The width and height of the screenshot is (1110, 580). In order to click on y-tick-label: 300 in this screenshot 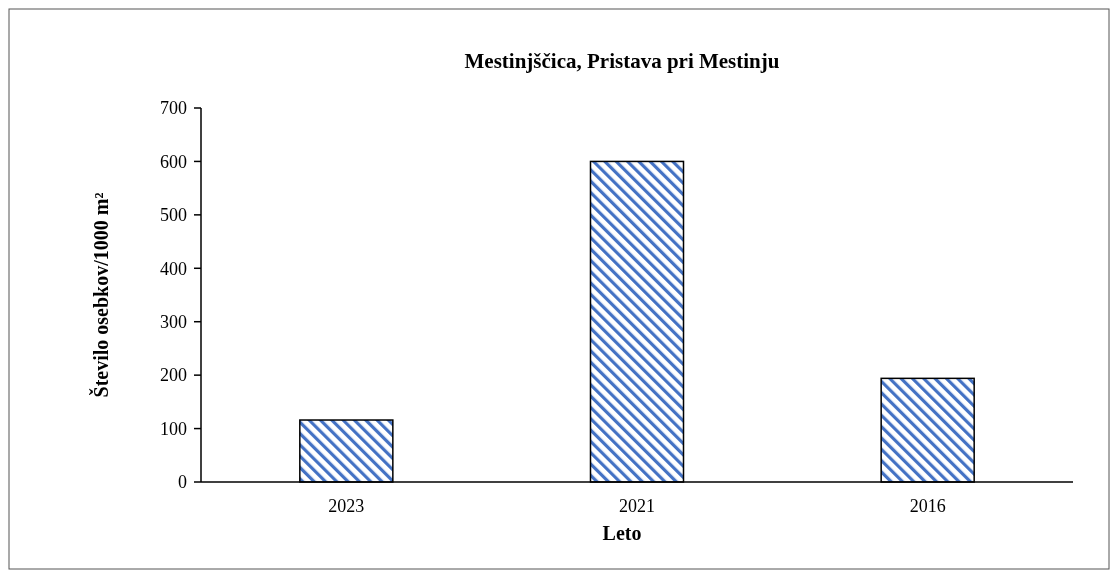, I will do `click(173, 322)`.